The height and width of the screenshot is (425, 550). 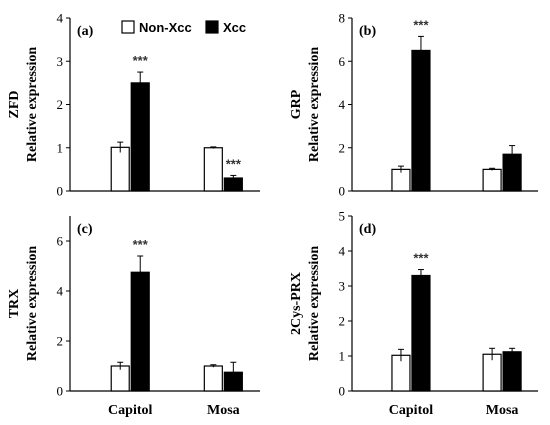 I want to click on panel-label: (c), so click(x=85, y=229).